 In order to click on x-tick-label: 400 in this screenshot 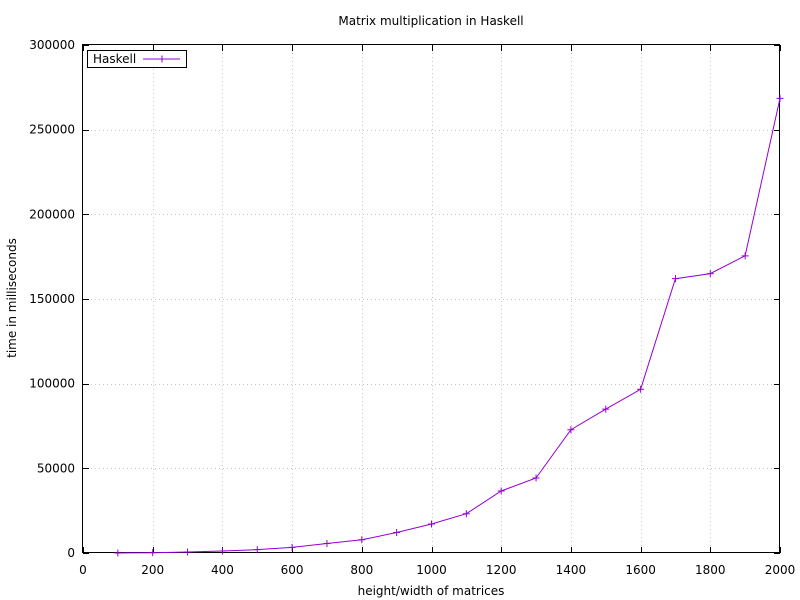, I will do `click(222, 570)`.